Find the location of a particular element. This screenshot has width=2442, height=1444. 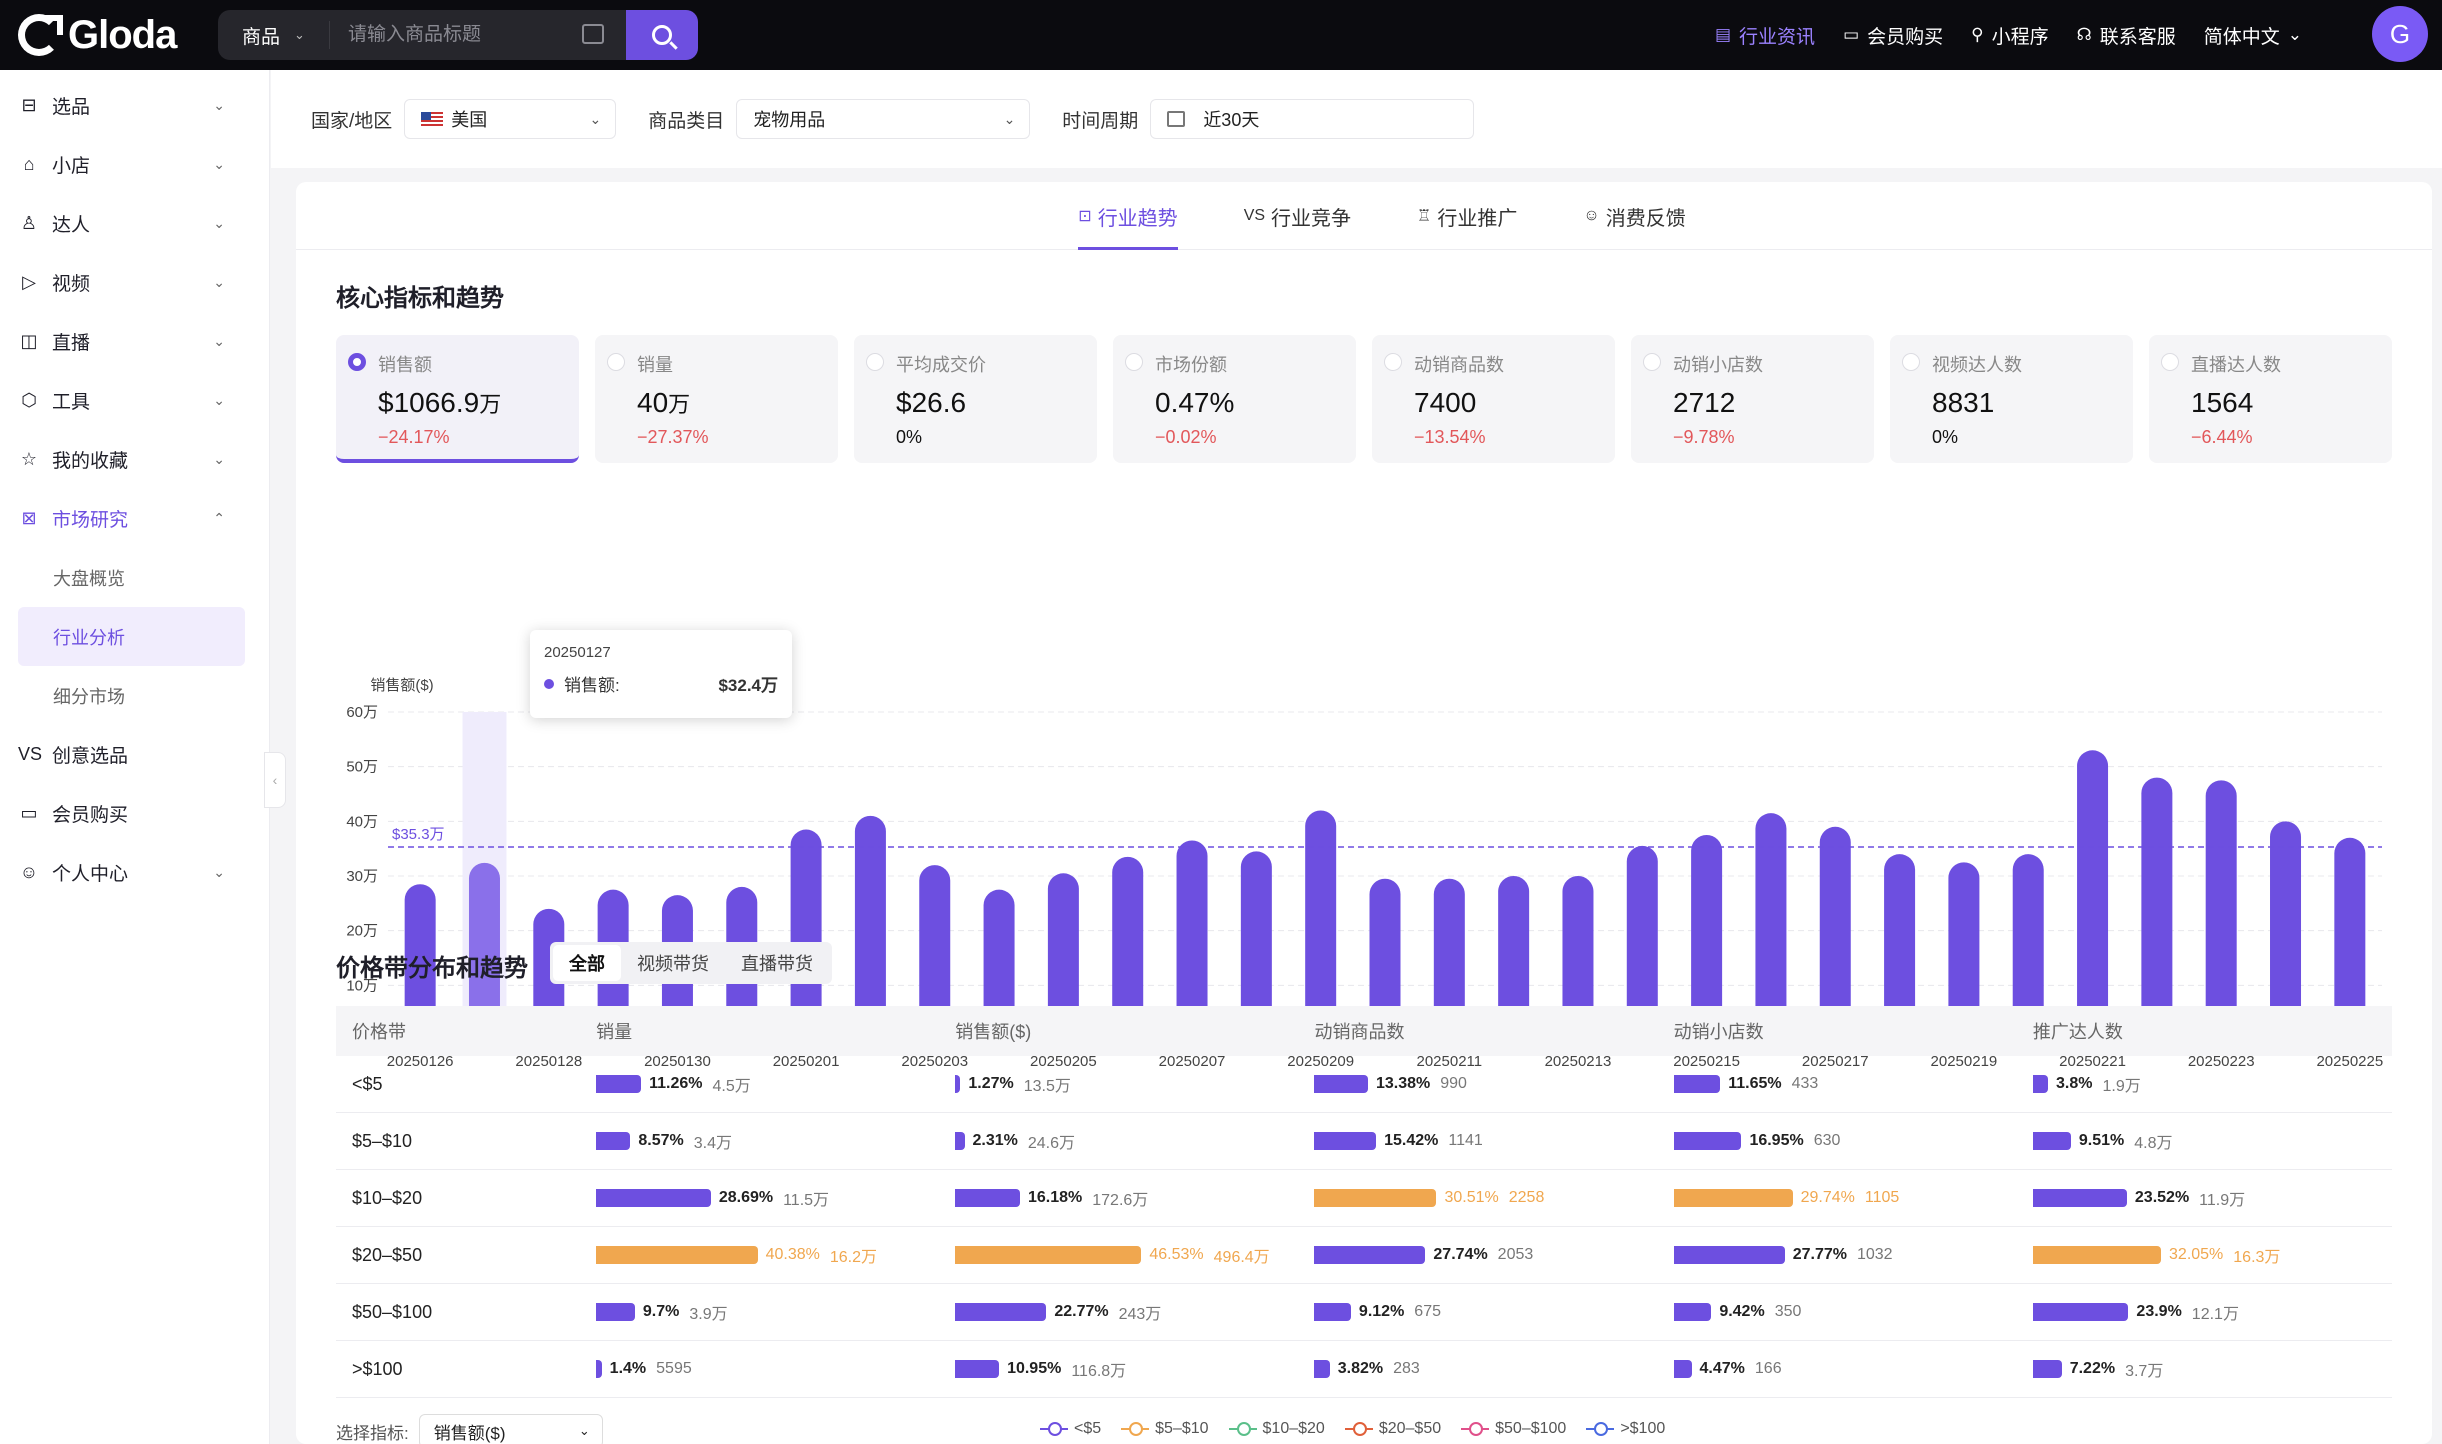

period-picker: 近30天 is located at coordinates (1312, 119).